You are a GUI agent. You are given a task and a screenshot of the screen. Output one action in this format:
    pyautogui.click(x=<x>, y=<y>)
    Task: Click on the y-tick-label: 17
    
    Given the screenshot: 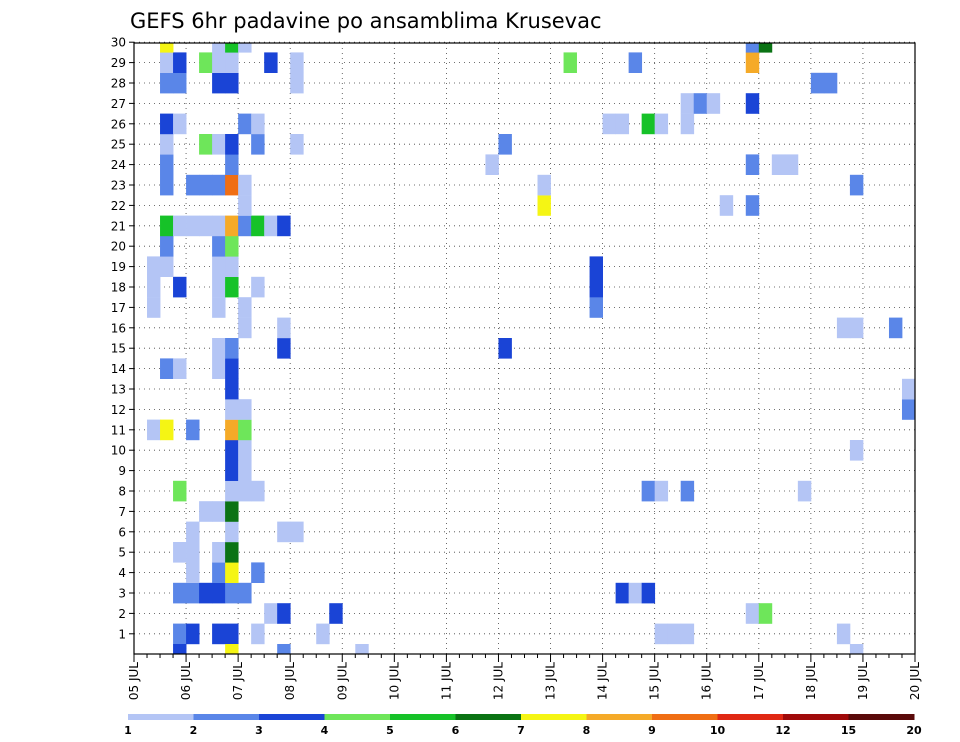 What is the action you would take?
    pyautogui.click(x=118, y=308)
    